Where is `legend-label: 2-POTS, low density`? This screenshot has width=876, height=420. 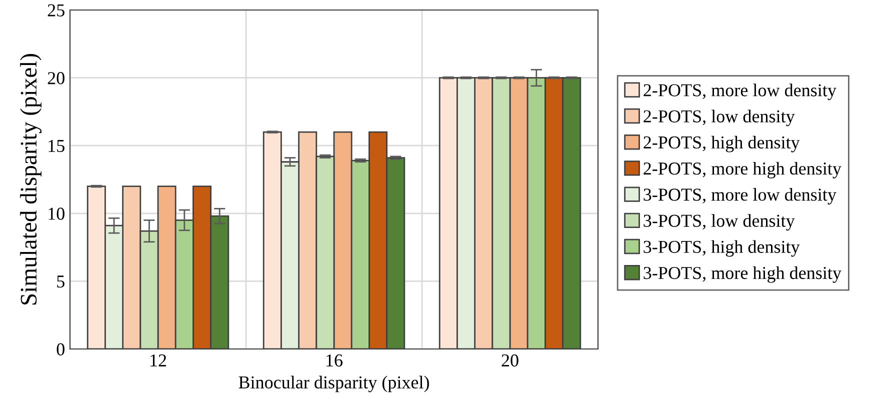 legend-label: 2-POTS, low density is located at coordinates (719, 118).